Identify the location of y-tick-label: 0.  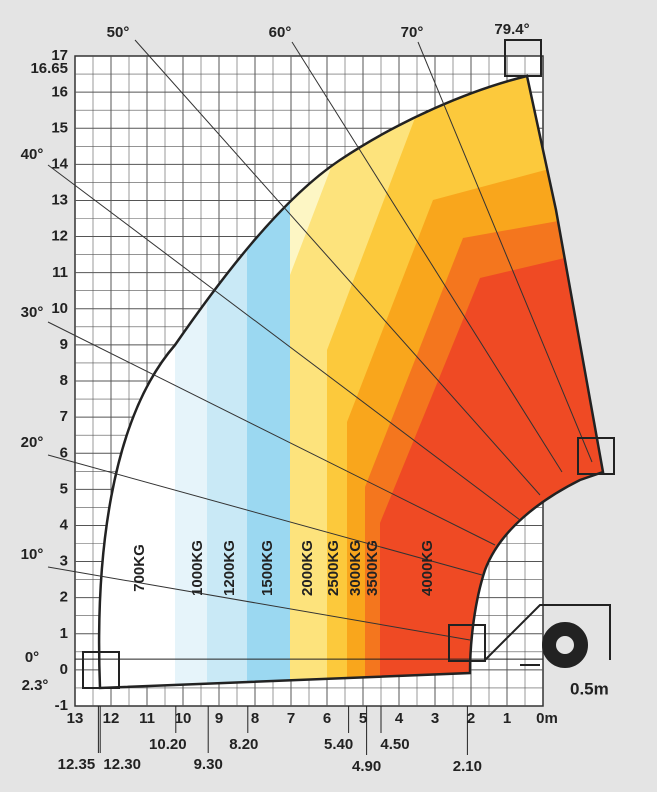
(64, 669).